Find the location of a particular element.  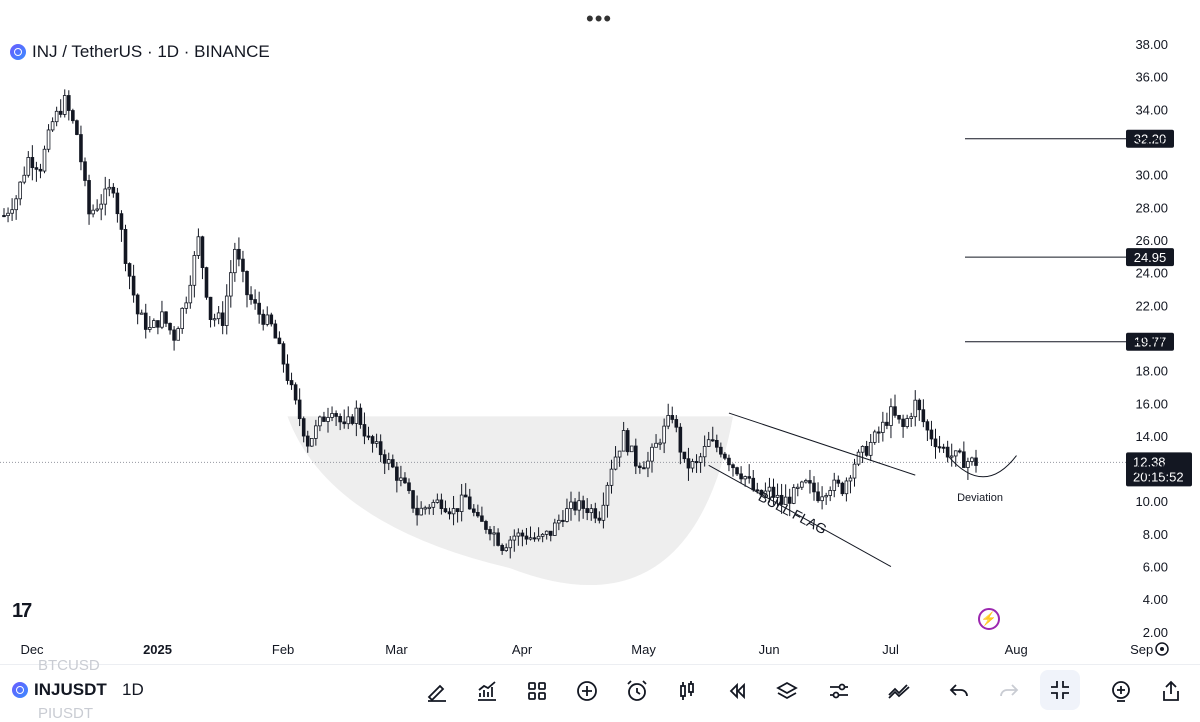

redo-icon is located at coordinates (1009, 691).